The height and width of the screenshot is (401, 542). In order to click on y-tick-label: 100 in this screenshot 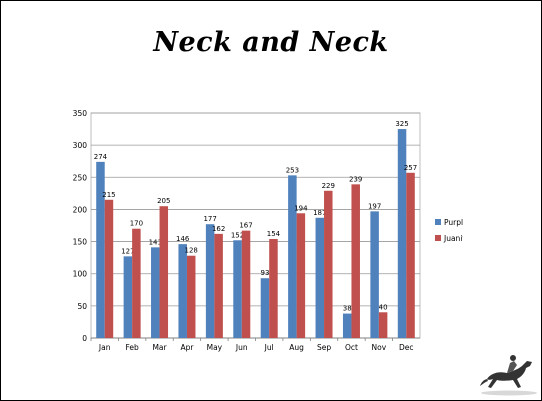, I will do `click(80, 274)`.